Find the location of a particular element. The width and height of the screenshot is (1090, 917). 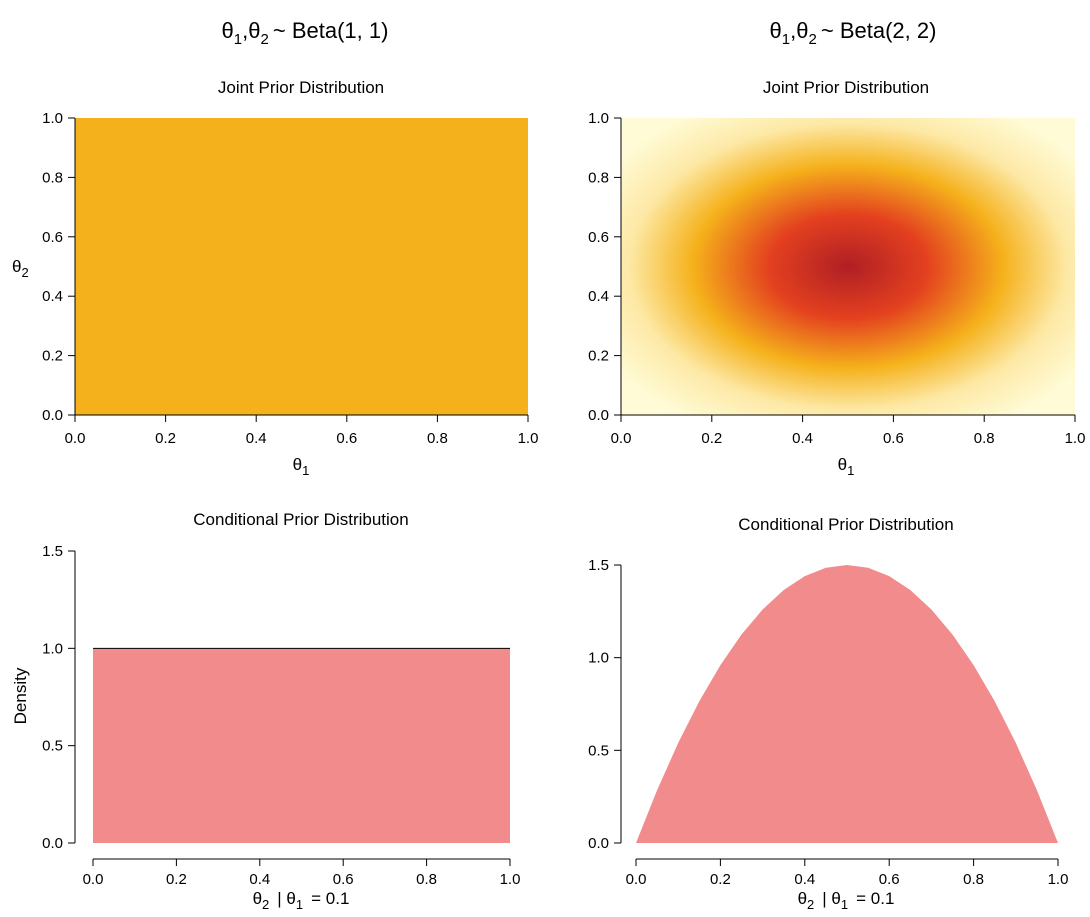

column-title-left: θ1,θ2 ~ Beta(1, 1) is located at coordinates (305, 33).